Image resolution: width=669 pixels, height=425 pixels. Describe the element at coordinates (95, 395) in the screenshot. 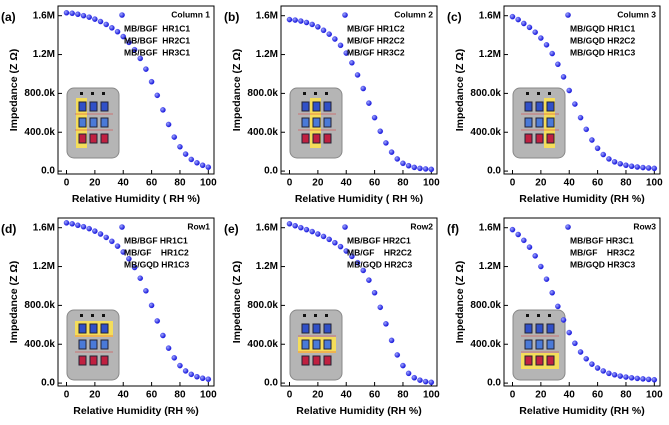

I see `x-tick-label: 20` at that location.